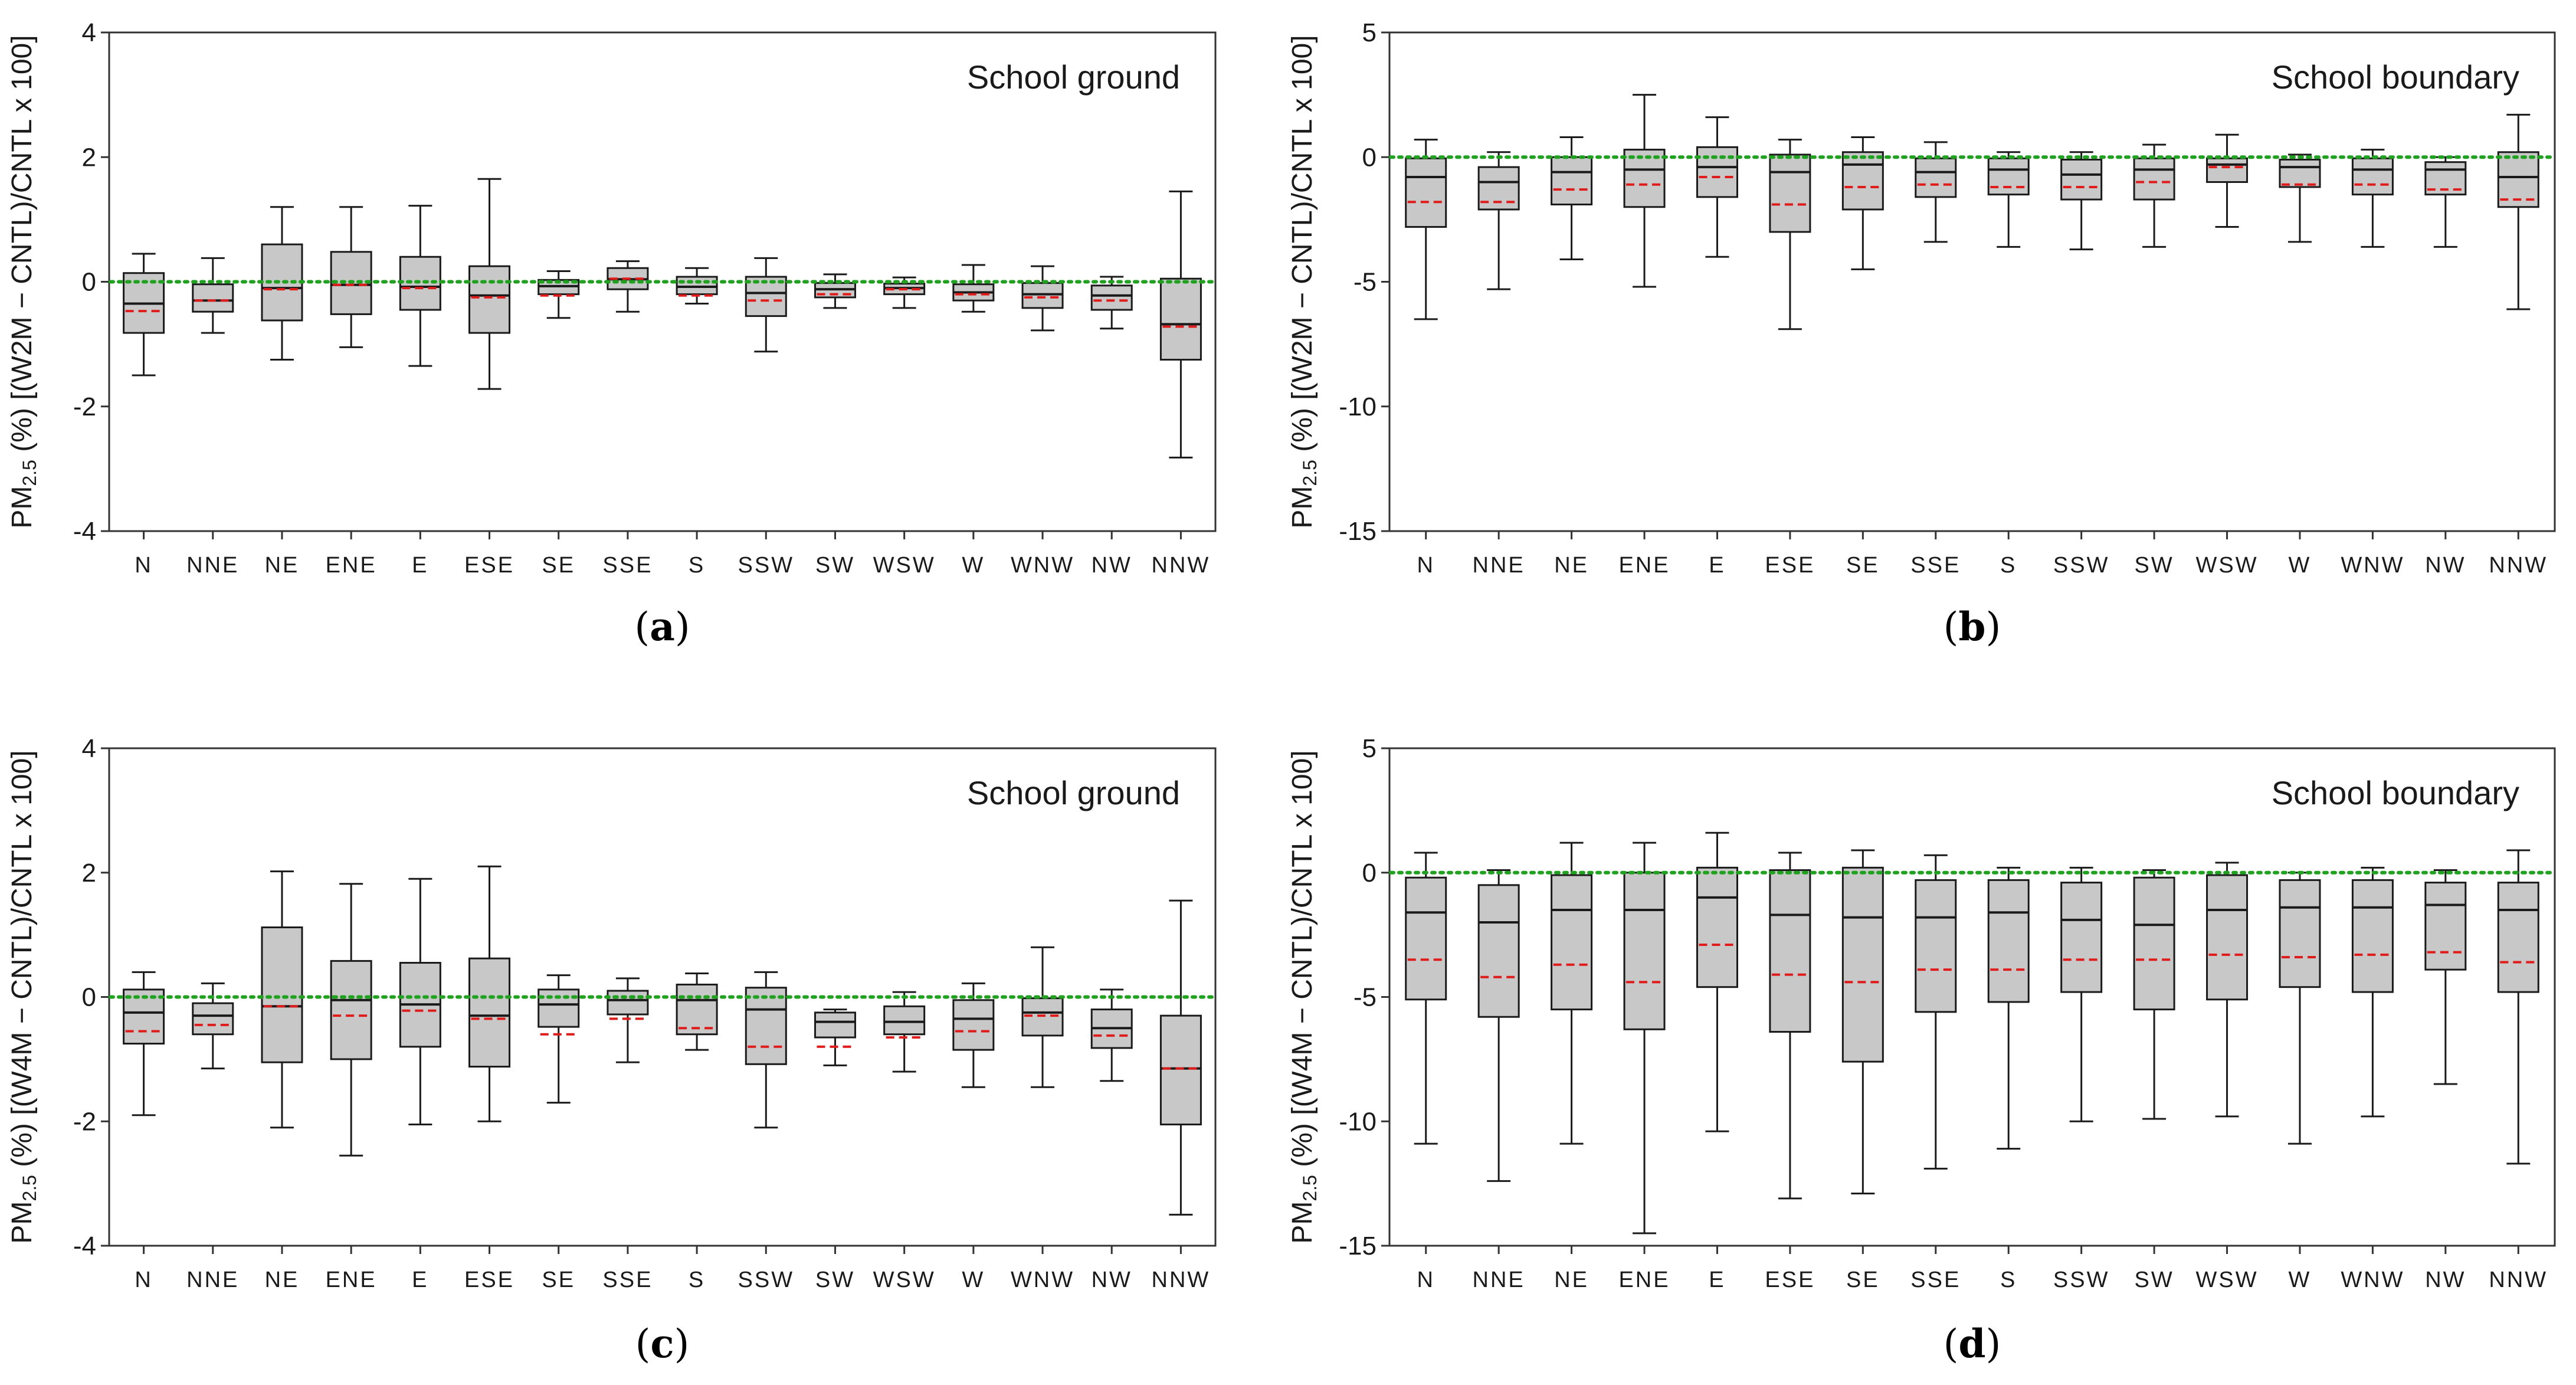 Image resolution: width=2576 pixels, height=1385 pixels. Describe the element at coordinates (1303, 997) in the screenshot. I see `y-axis-label: PM2.5 (%) [(W4M − CNTL)/CNTL x 100]` at that location.